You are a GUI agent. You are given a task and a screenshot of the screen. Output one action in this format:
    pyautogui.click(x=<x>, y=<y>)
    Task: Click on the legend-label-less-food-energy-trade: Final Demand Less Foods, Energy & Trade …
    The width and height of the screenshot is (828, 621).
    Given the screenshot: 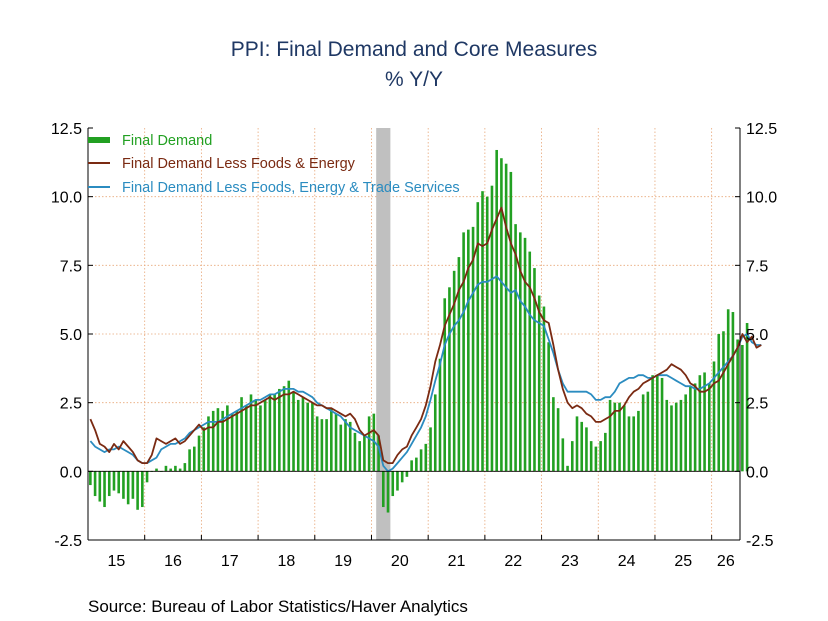 What is the action you would take?
    pyautogui.click(x=291, y=188)
    